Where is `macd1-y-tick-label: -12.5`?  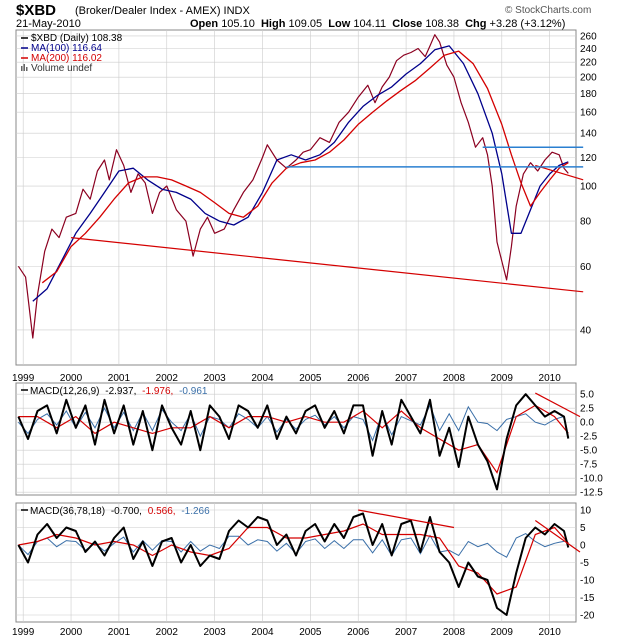
macd1-y-tick-label: -12.5 is located at coordinates (591, 493).